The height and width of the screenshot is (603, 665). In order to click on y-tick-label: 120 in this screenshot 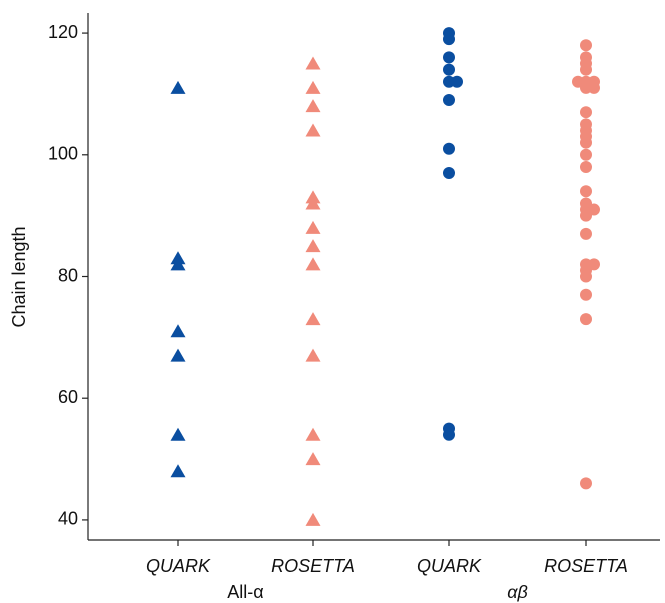, I will do `click(63, 32)`.